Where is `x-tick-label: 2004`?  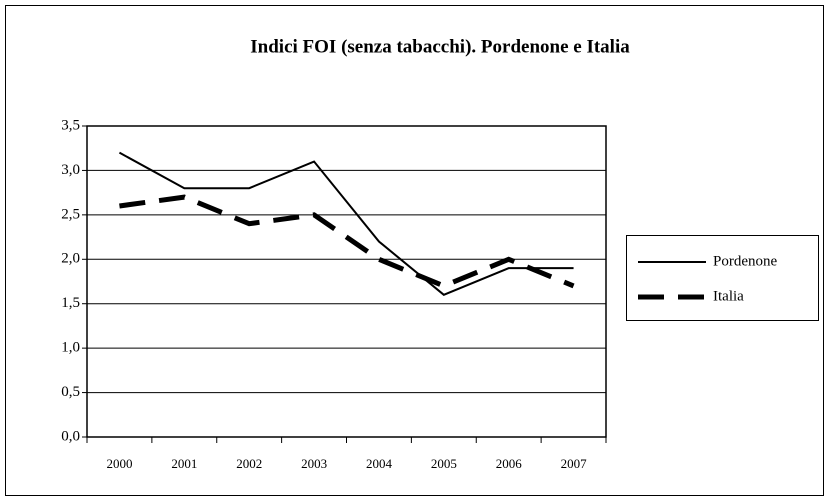
x-tick-label: 2004 is located at coordinates (379, 463).